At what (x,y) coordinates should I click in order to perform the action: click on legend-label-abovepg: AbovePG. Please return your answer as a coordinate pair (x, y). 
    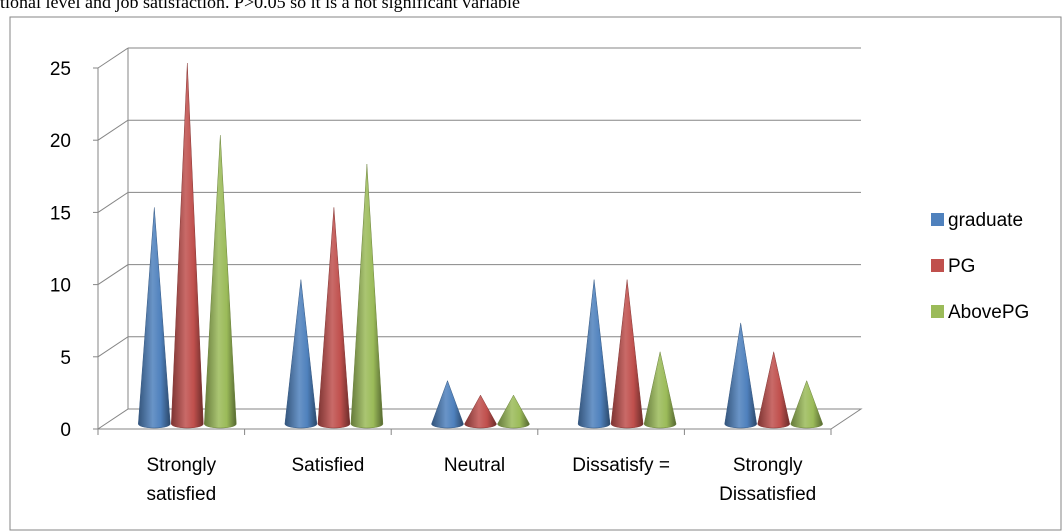
    Looking at the image, I should click on (988, 312).